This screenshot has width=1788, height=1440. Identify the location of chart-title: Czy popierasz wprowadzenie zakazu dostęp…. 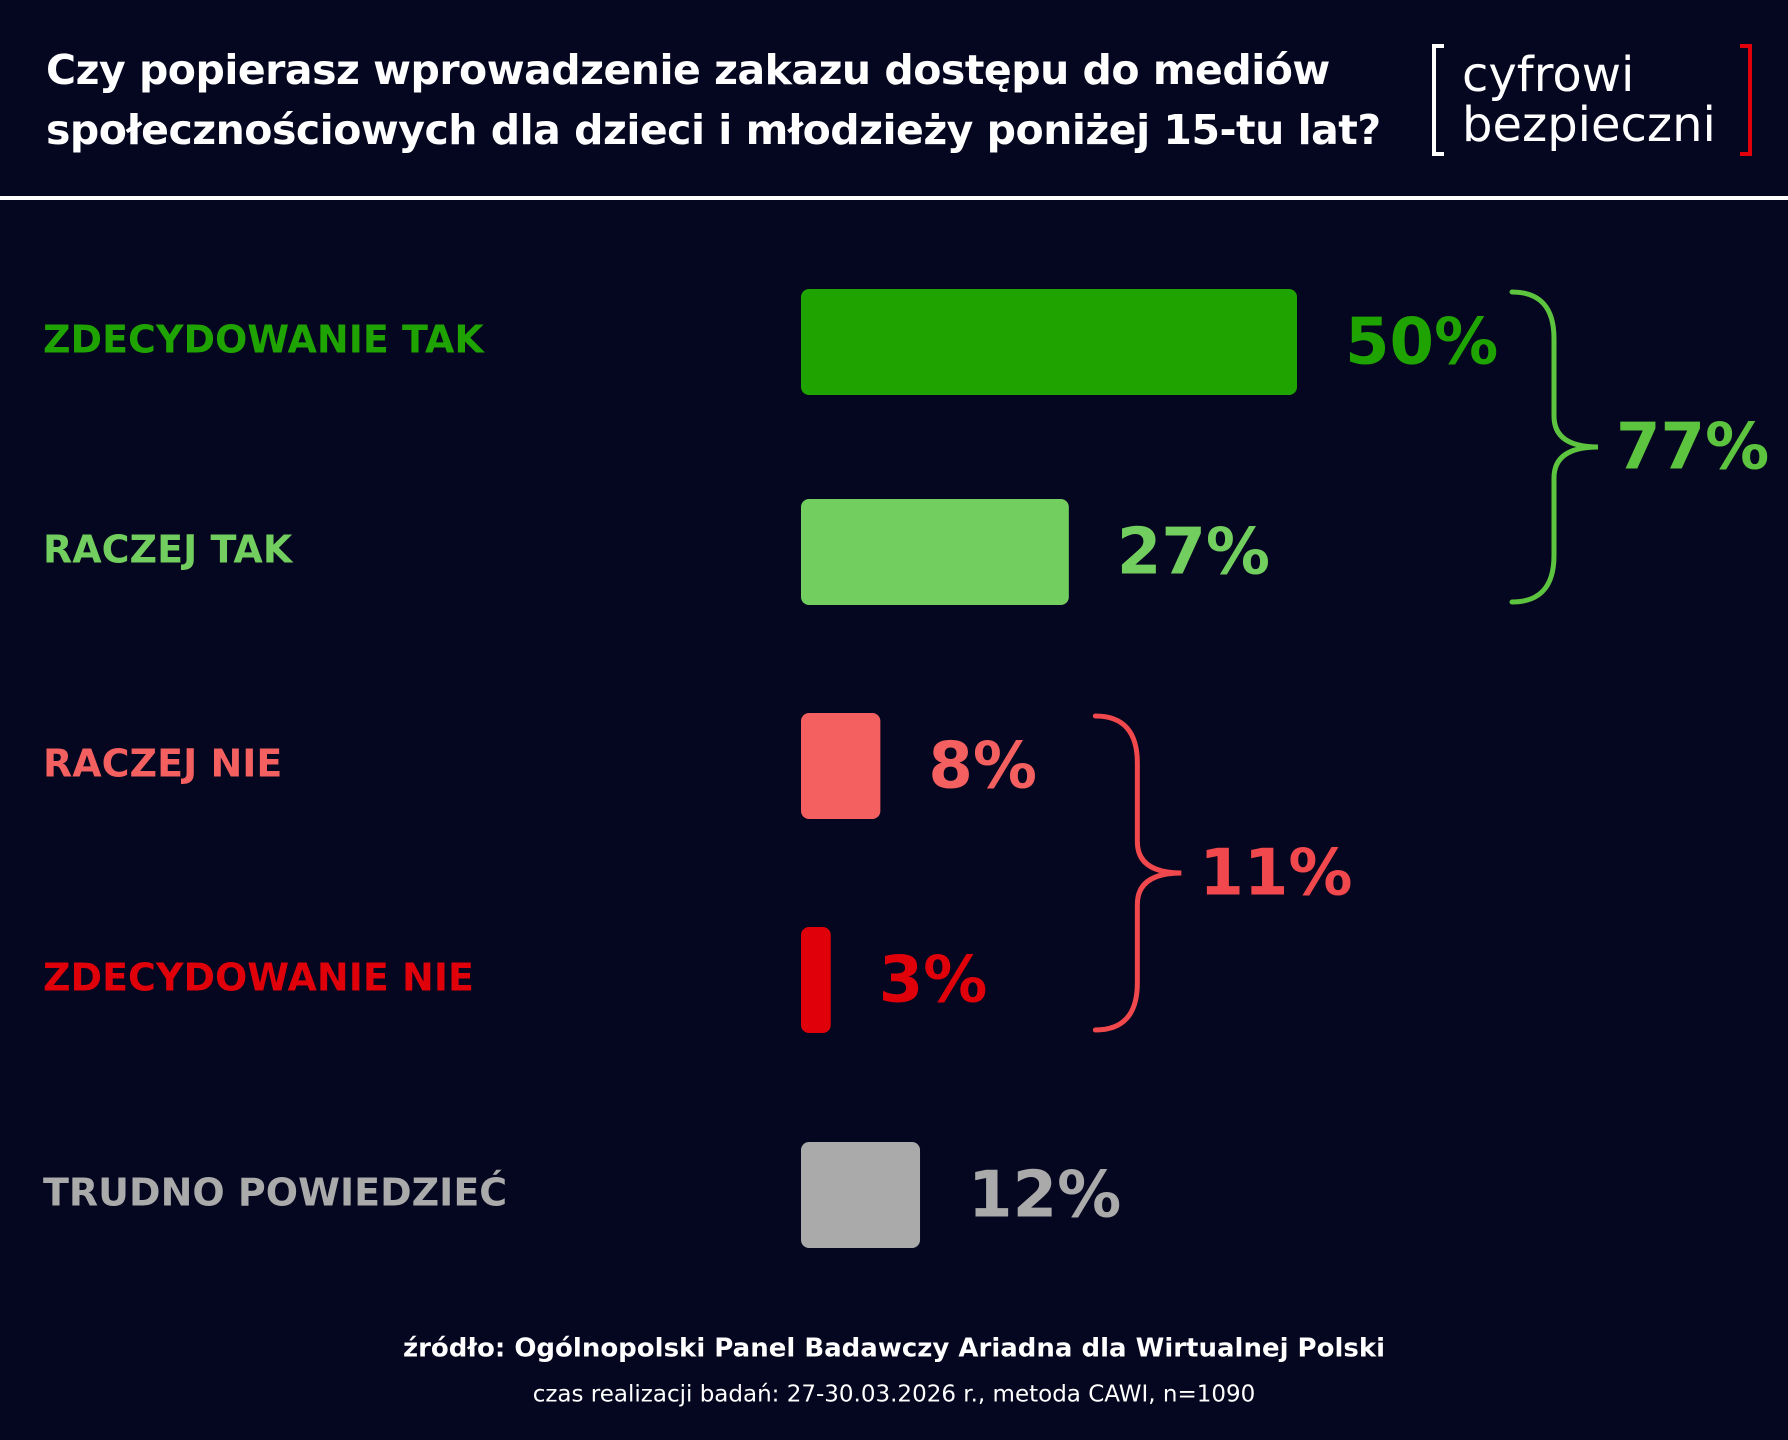
(713, 100).